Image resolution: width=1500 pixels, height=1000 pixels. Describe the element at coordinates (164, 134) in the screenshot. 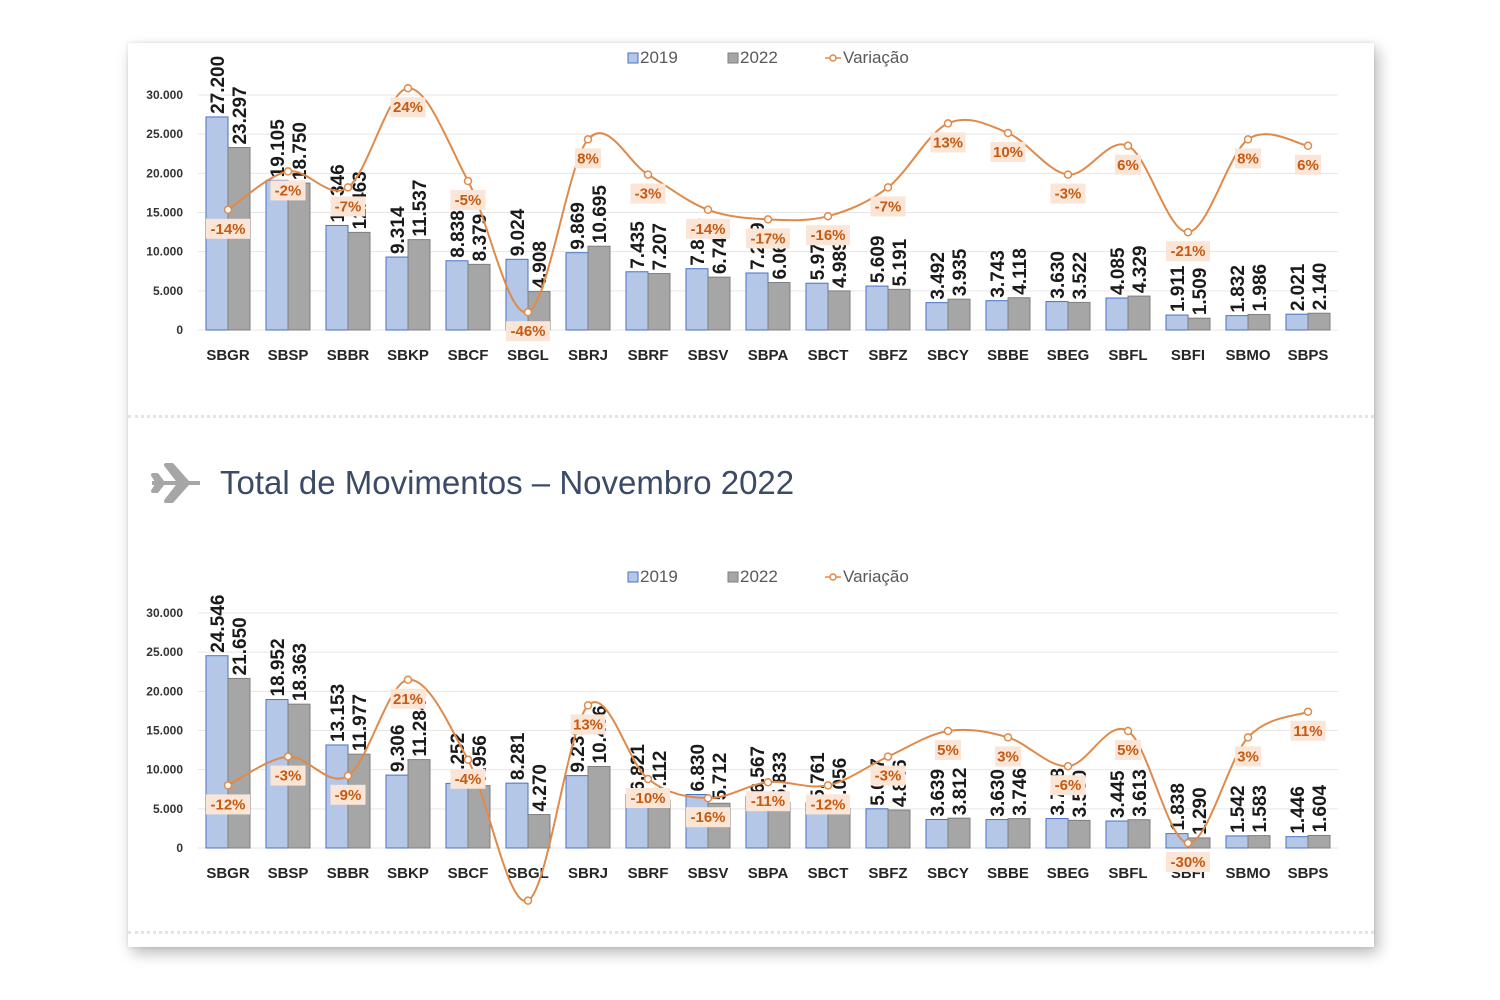

I see `y-tick-label: 25.000` at that location.